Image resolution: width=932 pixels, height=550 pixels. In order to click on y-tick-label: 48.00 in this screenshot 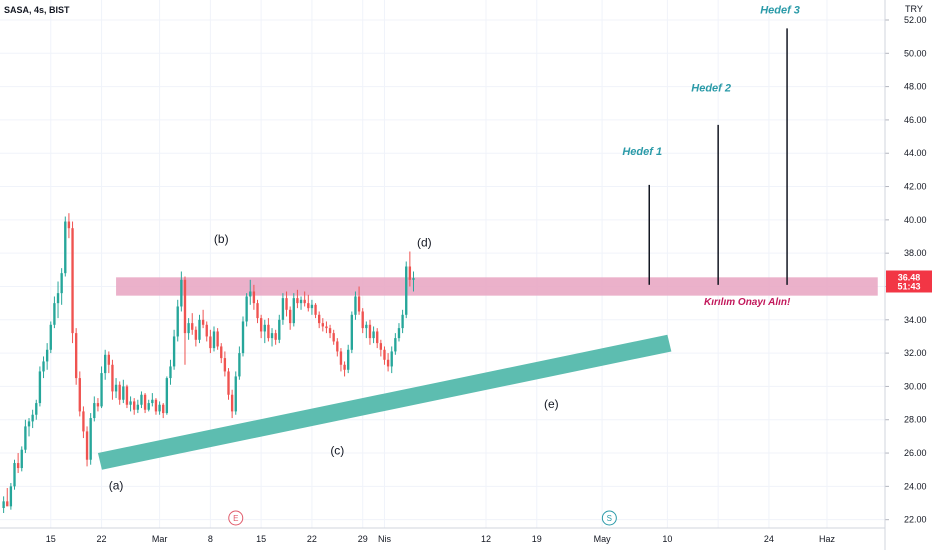, I will do `click(915, 87)`.